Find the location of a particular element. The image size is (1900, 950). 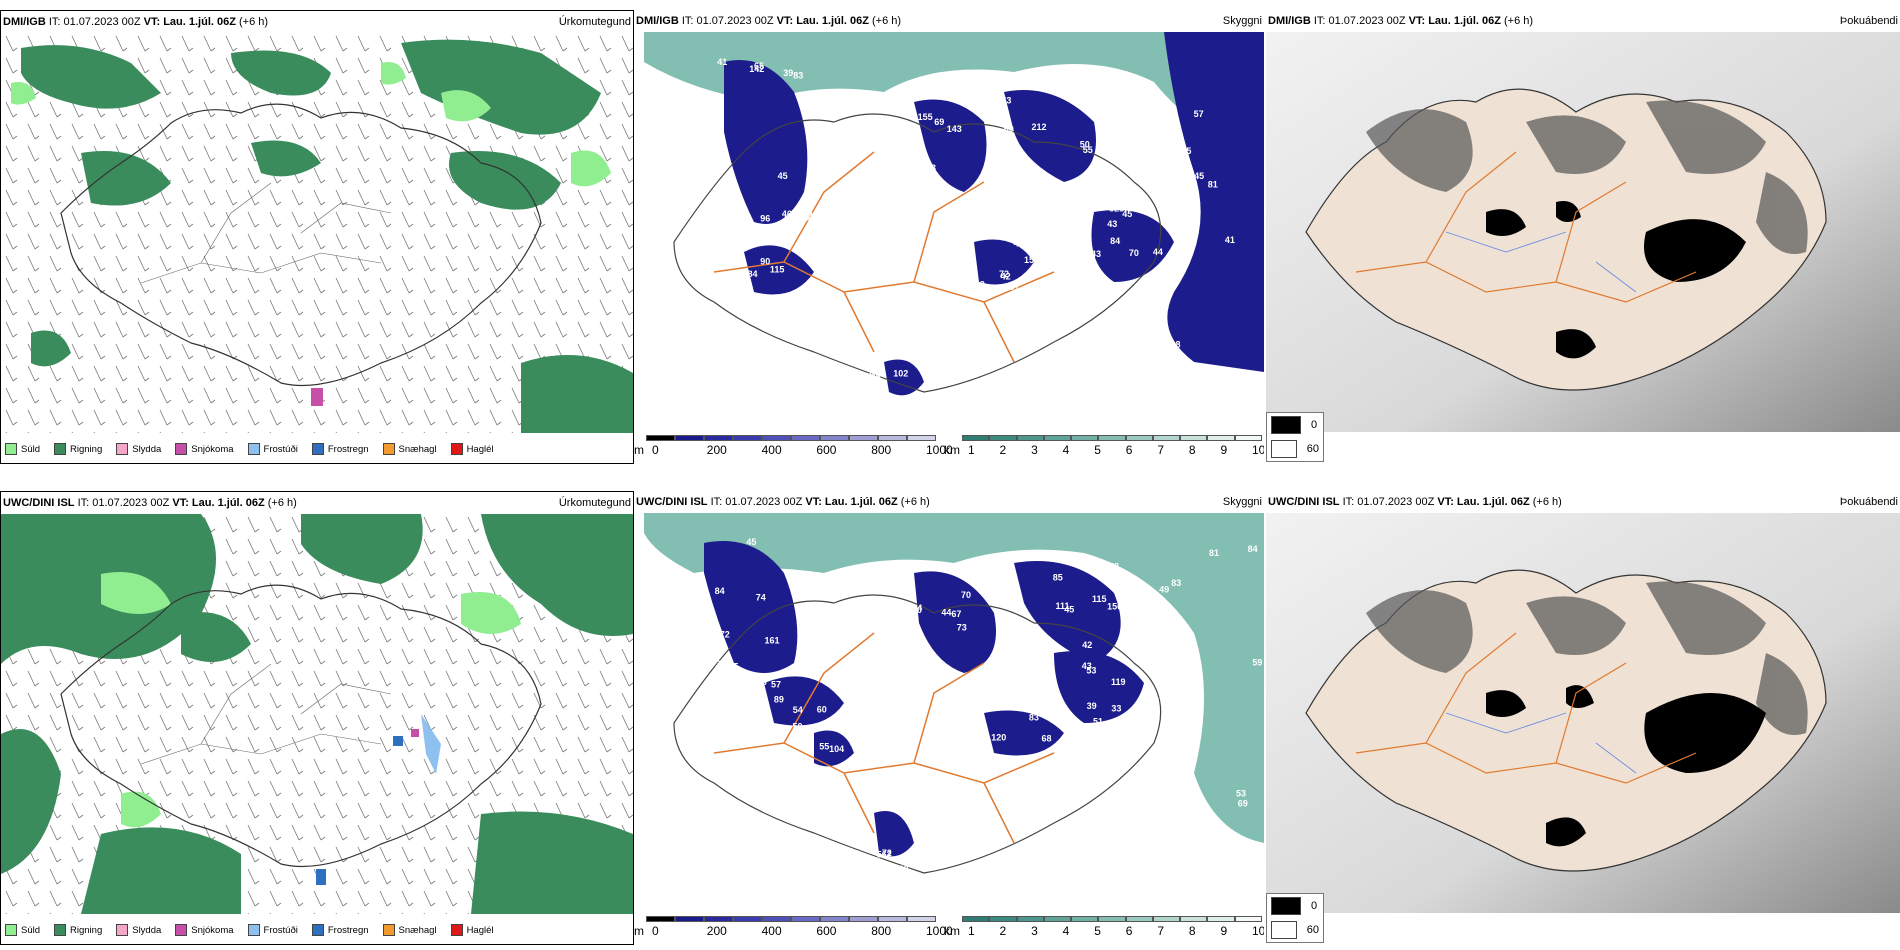

cloud-base-label: 84 is located at coordinates (1115, 241).